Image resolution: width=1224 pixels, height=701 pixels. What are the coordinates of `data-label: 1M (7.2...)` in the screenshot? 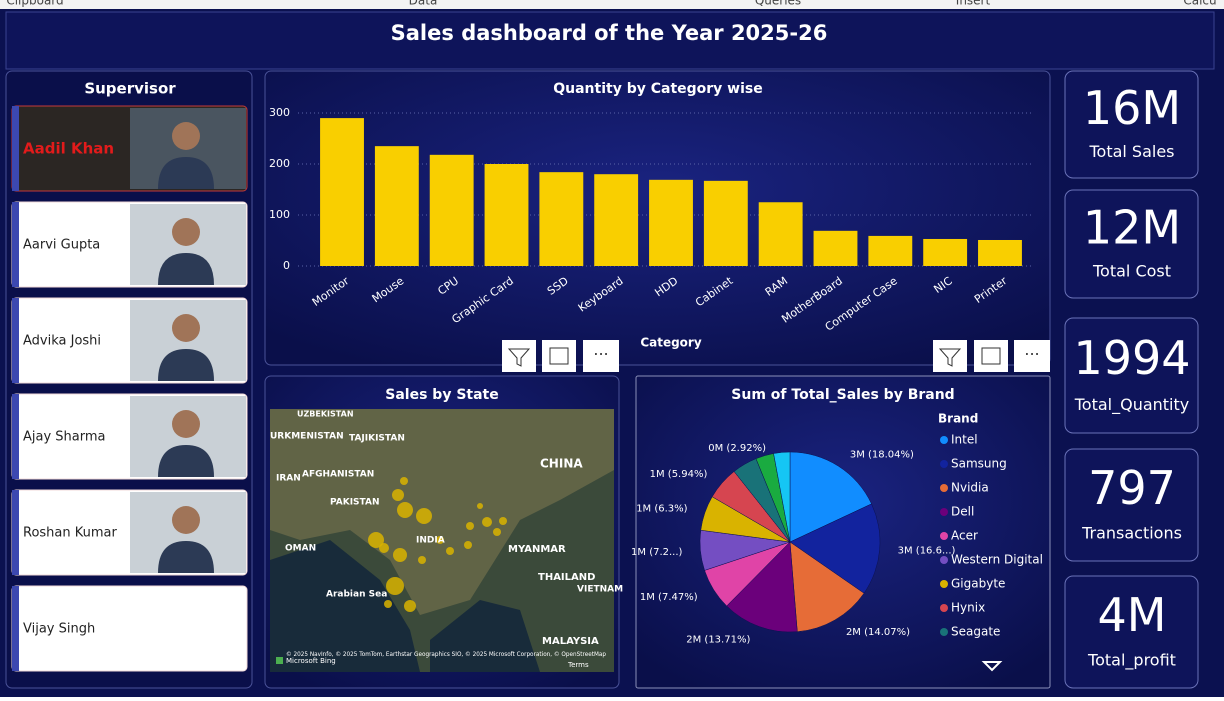 It's located at (657, 552).